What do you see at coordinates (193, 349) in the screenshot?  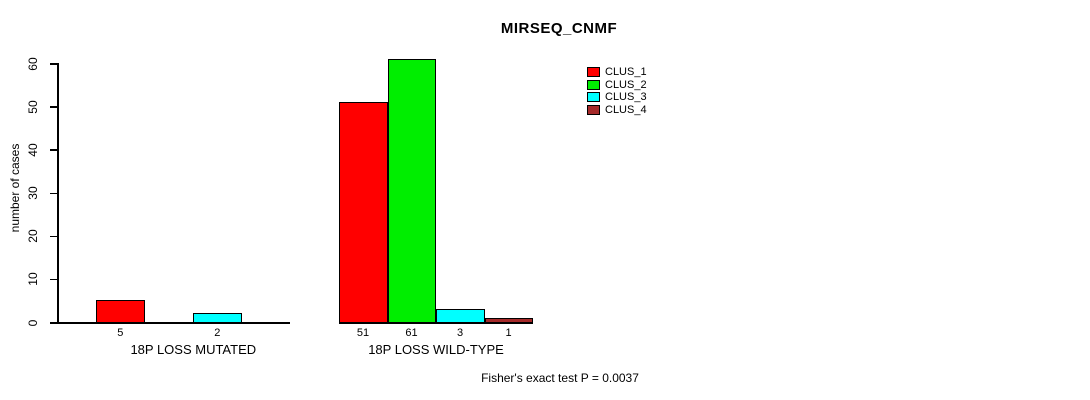 I see `group-label: 18P LOSS MUTATED` at bounding box center [193, 349].